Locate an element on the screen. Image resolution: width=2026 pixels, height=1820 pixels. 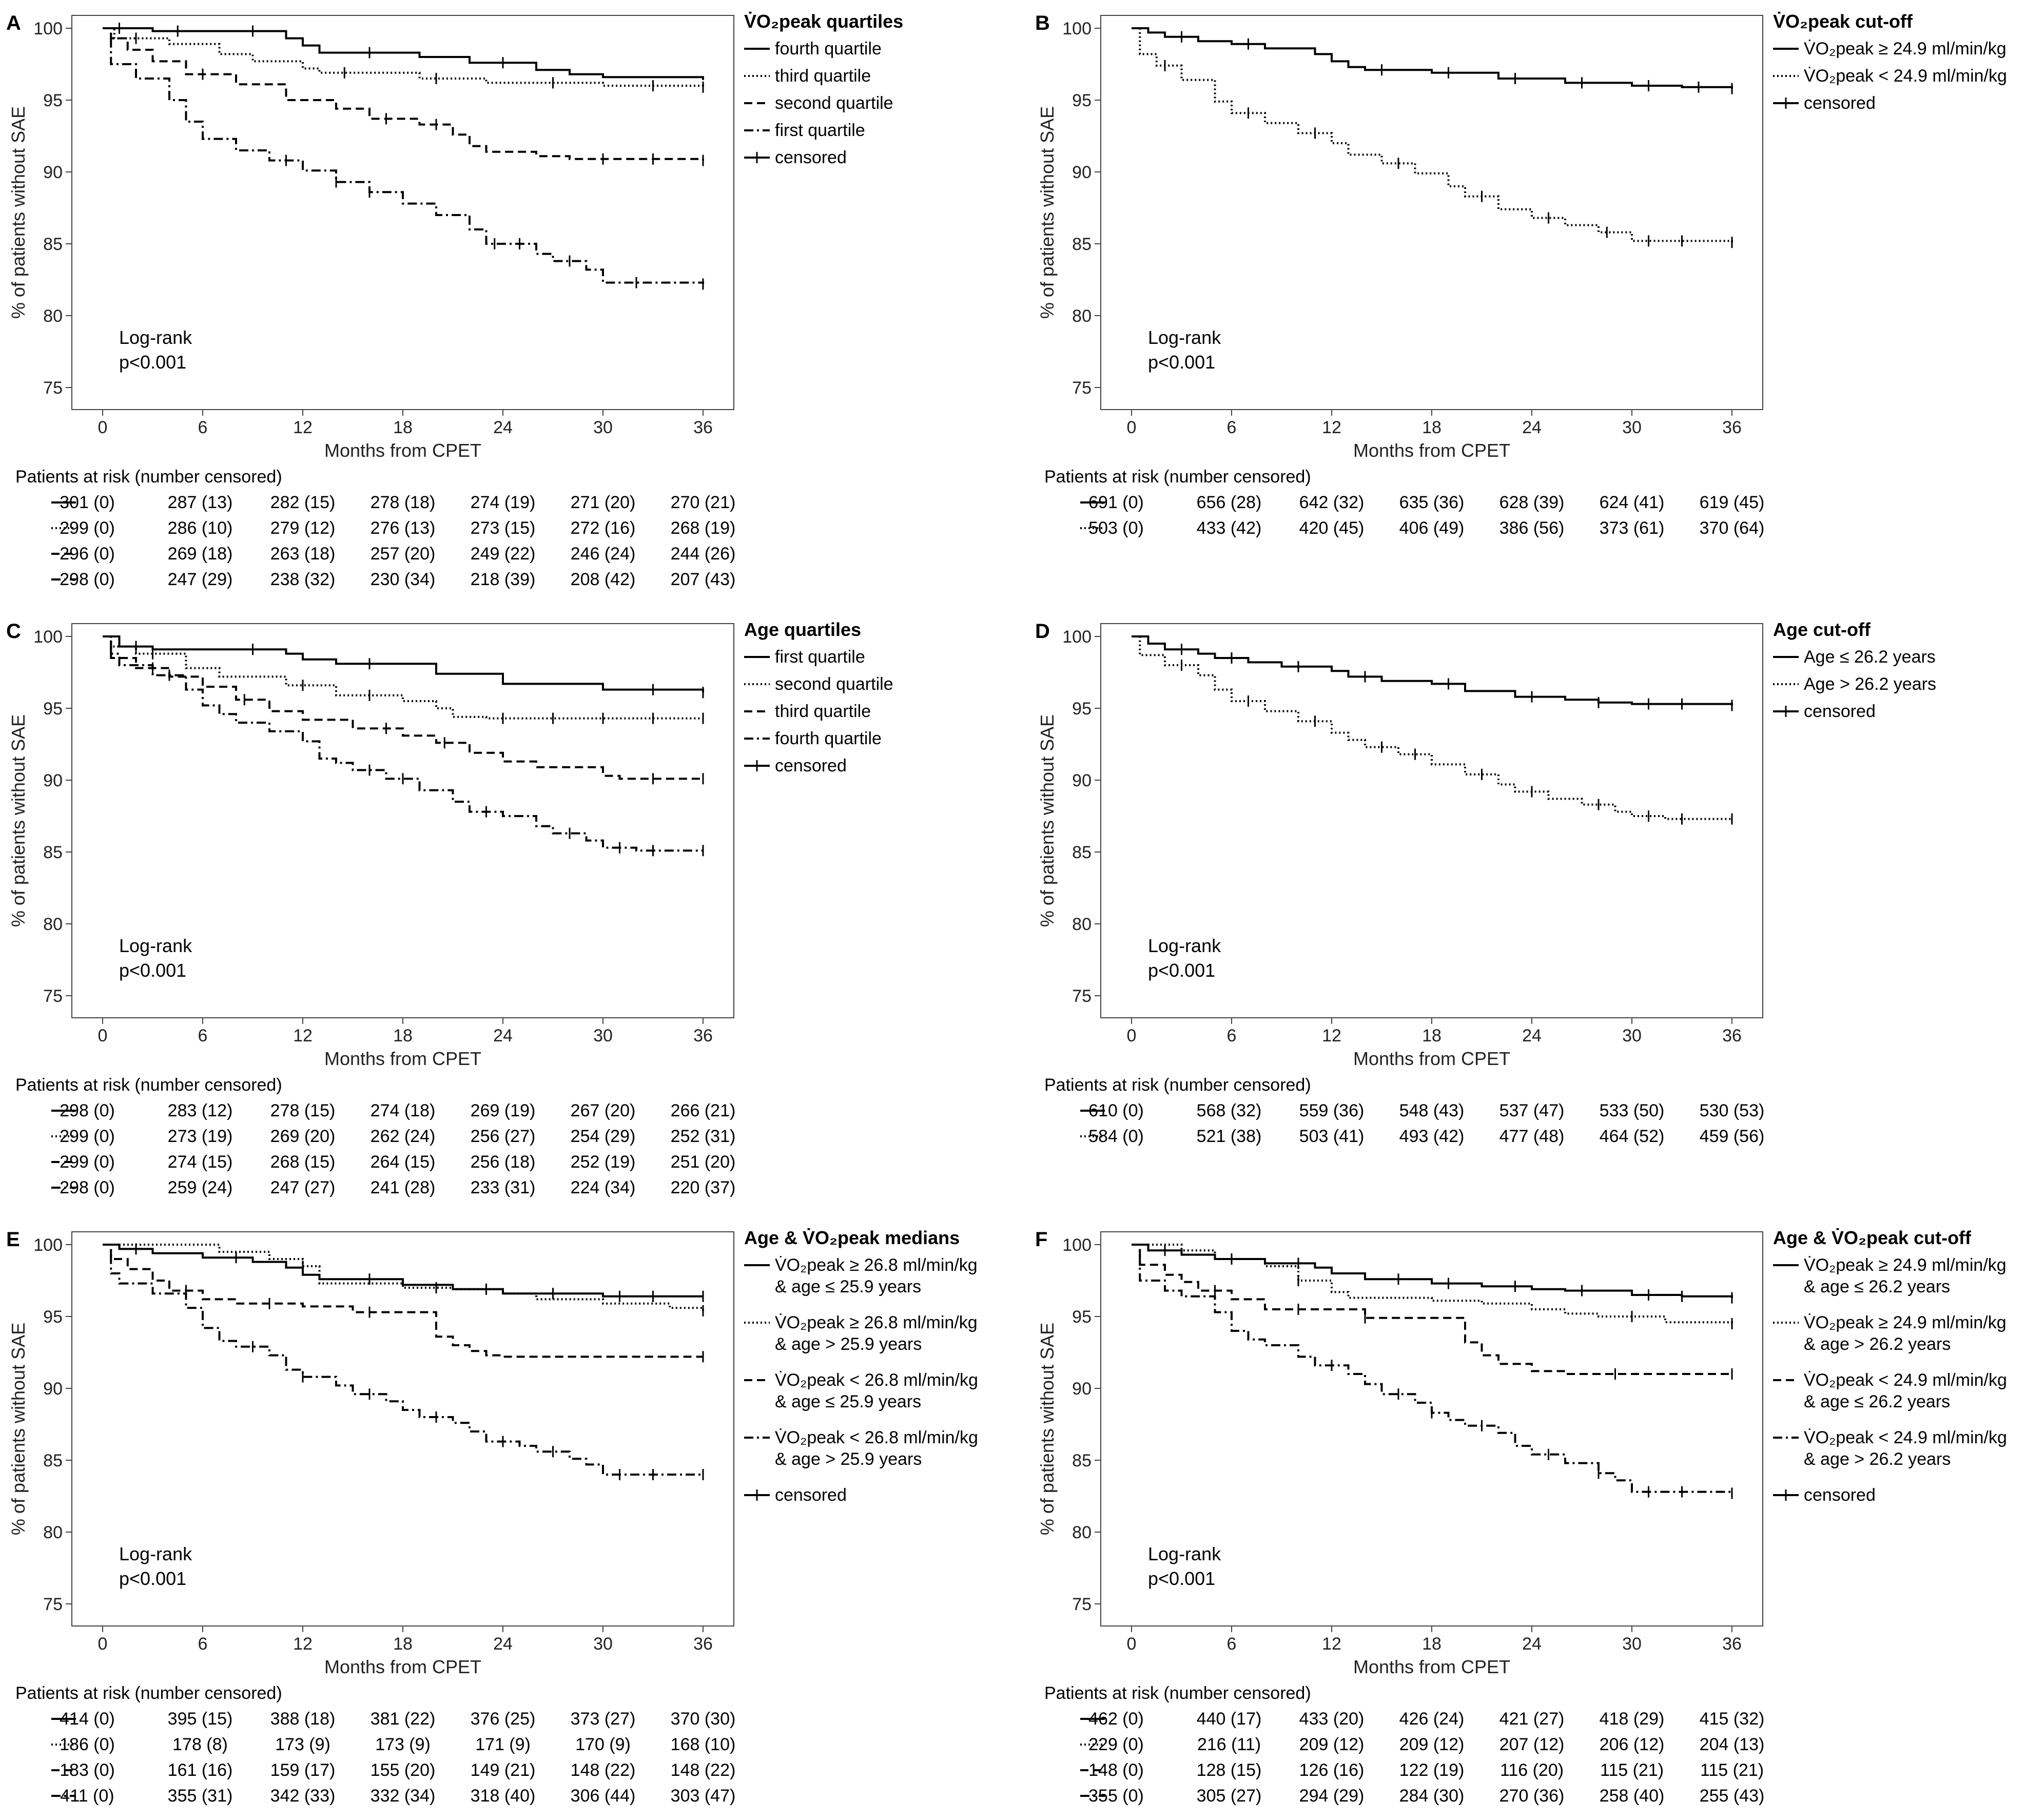
risk-cell: 173 (9) is located at coordinates (403, 1745).